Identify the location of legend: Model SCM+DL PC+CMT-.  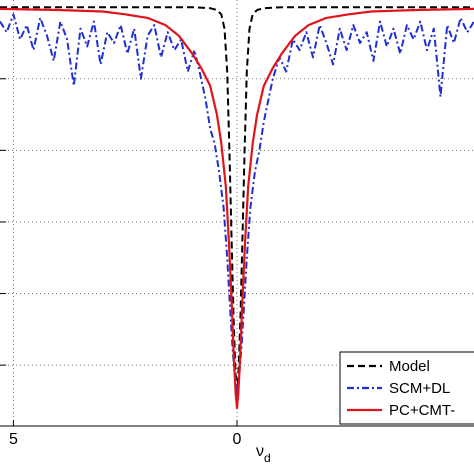
(406, 388).